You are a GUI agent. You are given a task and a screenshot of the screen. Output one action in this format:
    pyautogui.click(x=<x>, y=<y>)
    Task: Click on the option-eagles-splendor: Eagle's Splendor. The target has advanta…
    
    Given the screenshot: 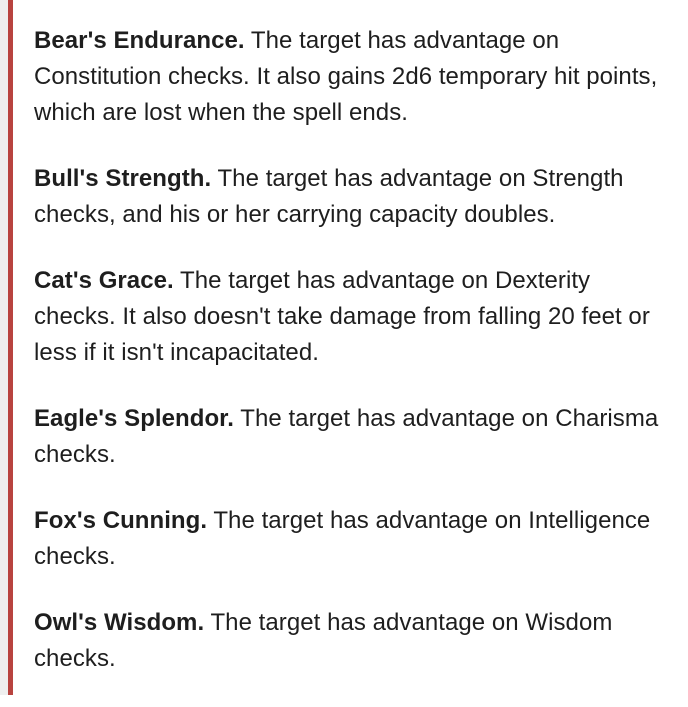 What is the action you would take?
    pyautogui.click(x=354, y=437)
    